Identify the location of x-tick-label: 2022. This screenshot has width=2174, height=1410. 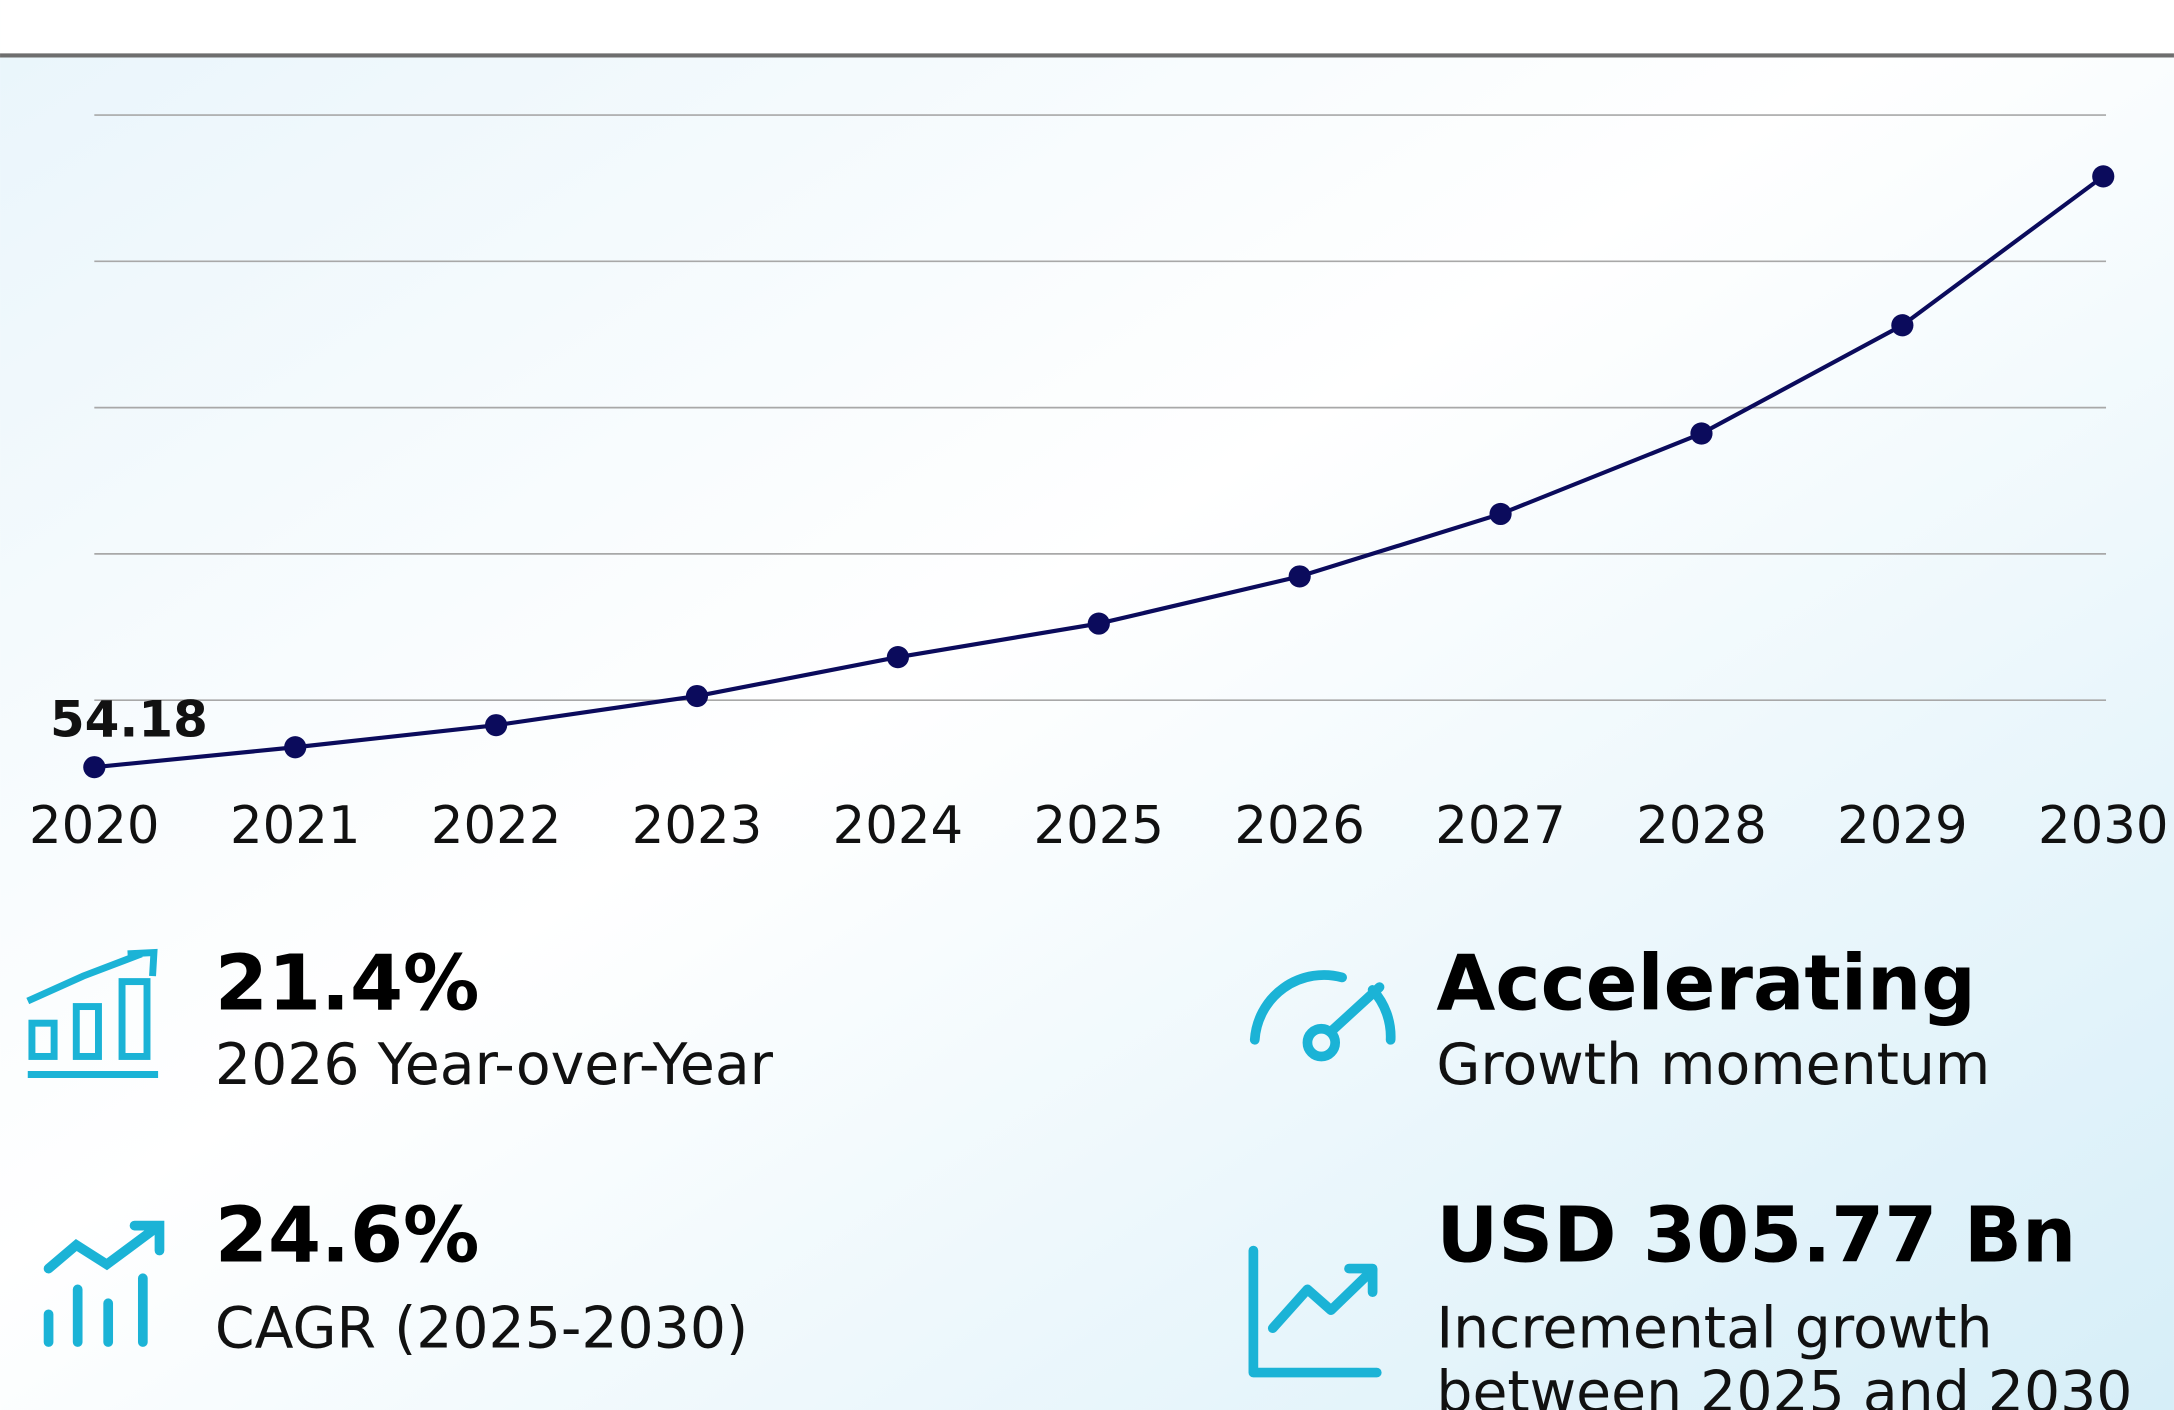
(496, 826).